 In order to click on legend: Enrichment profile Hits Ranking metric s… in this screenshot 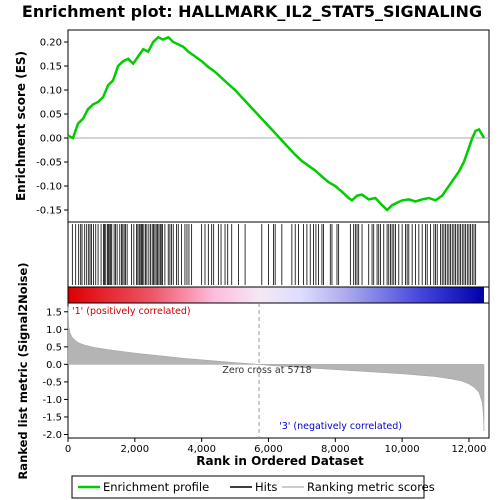, I will do `click(253, 487)`.